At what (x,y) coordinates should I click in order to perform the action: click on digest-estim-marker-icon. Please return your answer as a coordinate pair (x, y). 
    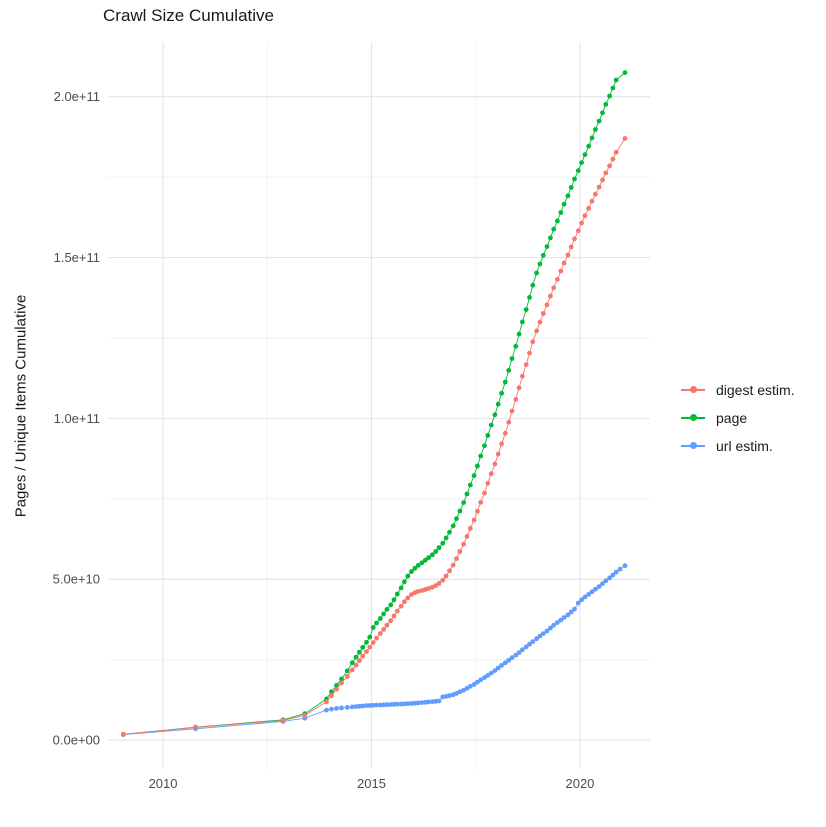
    Looking at the image, I should click on (693, 390).